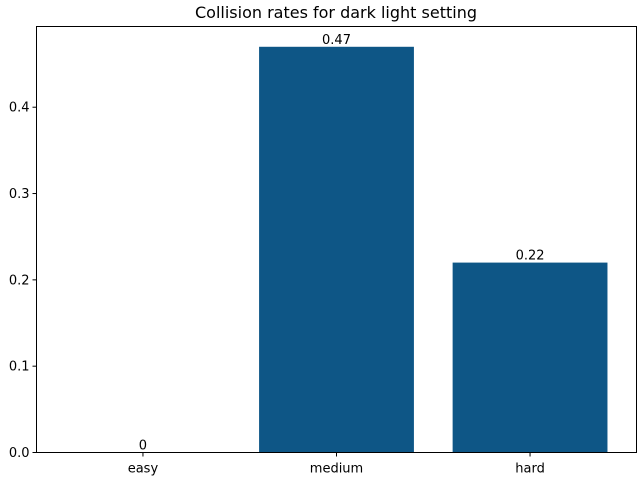  Describe the element at coordinates (143, 469) in the screenshot. I see `x-tick-label: easy` at that location.